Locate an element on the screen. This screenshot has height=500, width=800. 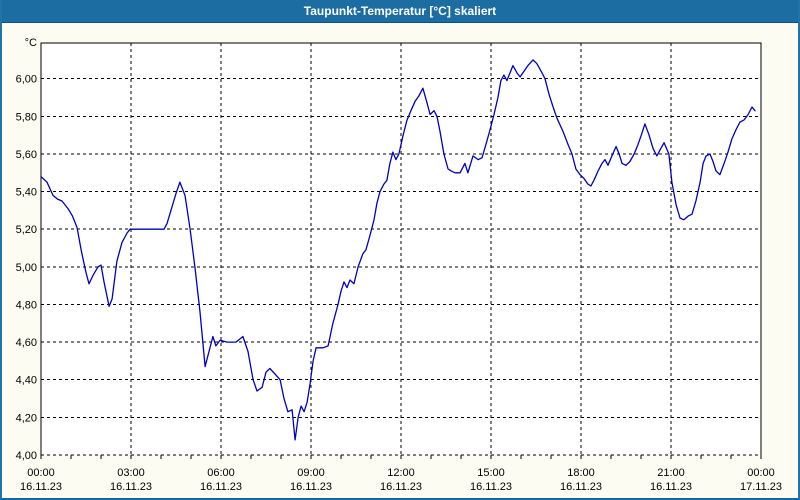
y-tick-label: 4,00 is located at coordinates (26, 456).